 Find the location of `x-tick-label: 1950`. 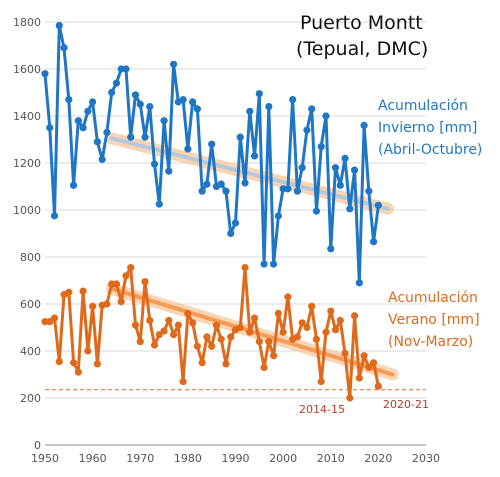

x-tick-label: 1950 is located at coordinates (45, 458).